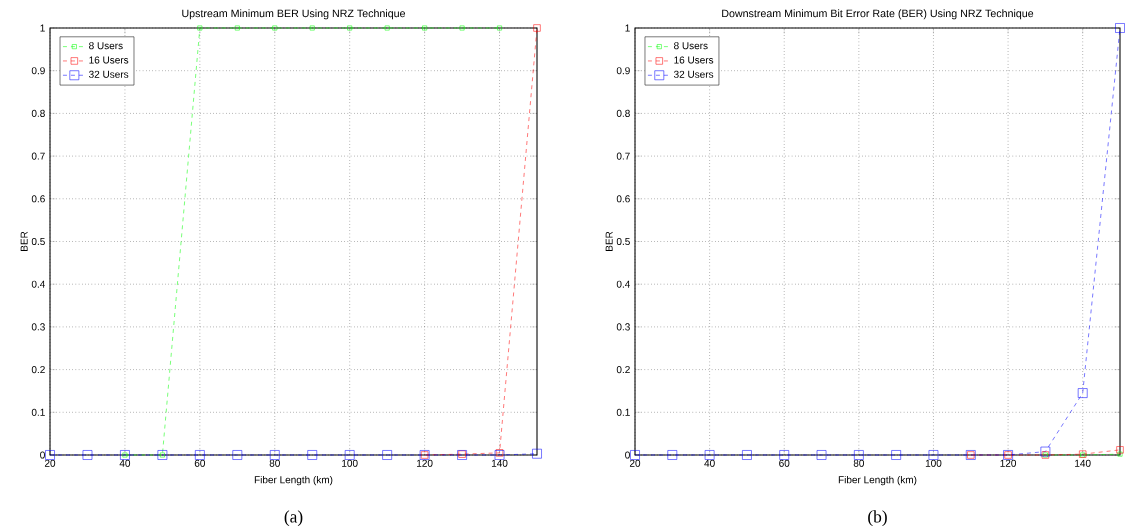  What do you see at coordinates (877, 518) in the screenshot?
I see `text: (b)` at bounding box center [877, 518].